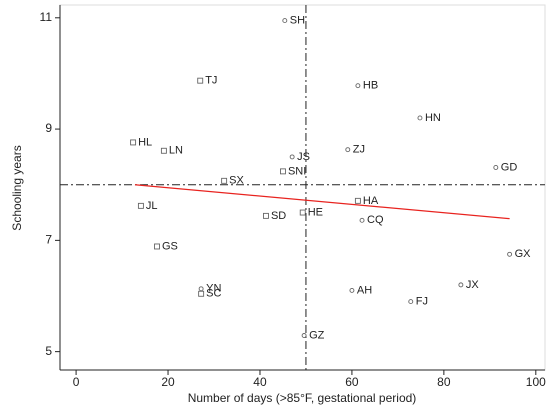  What do you see at coordinates (297, 171) in the screenshot?
I see `point-label: SNI` at bounding box center [297, 171].